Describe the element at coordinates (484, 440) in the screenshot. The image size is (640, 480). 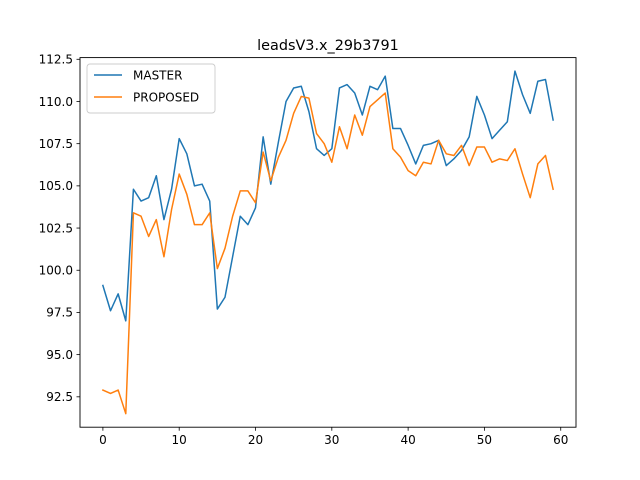
I see `x-tick-label: 50` at that location.